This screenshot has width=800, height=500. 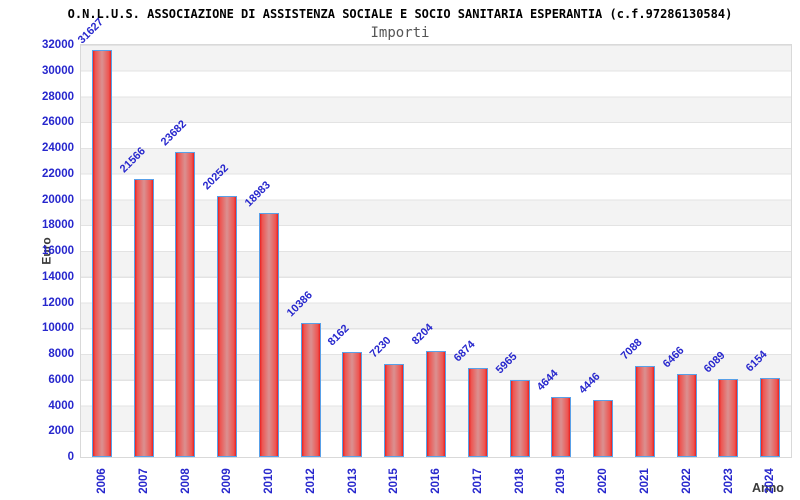 I want to click on y-tick-label: 26000, so click(x=58, y=122).